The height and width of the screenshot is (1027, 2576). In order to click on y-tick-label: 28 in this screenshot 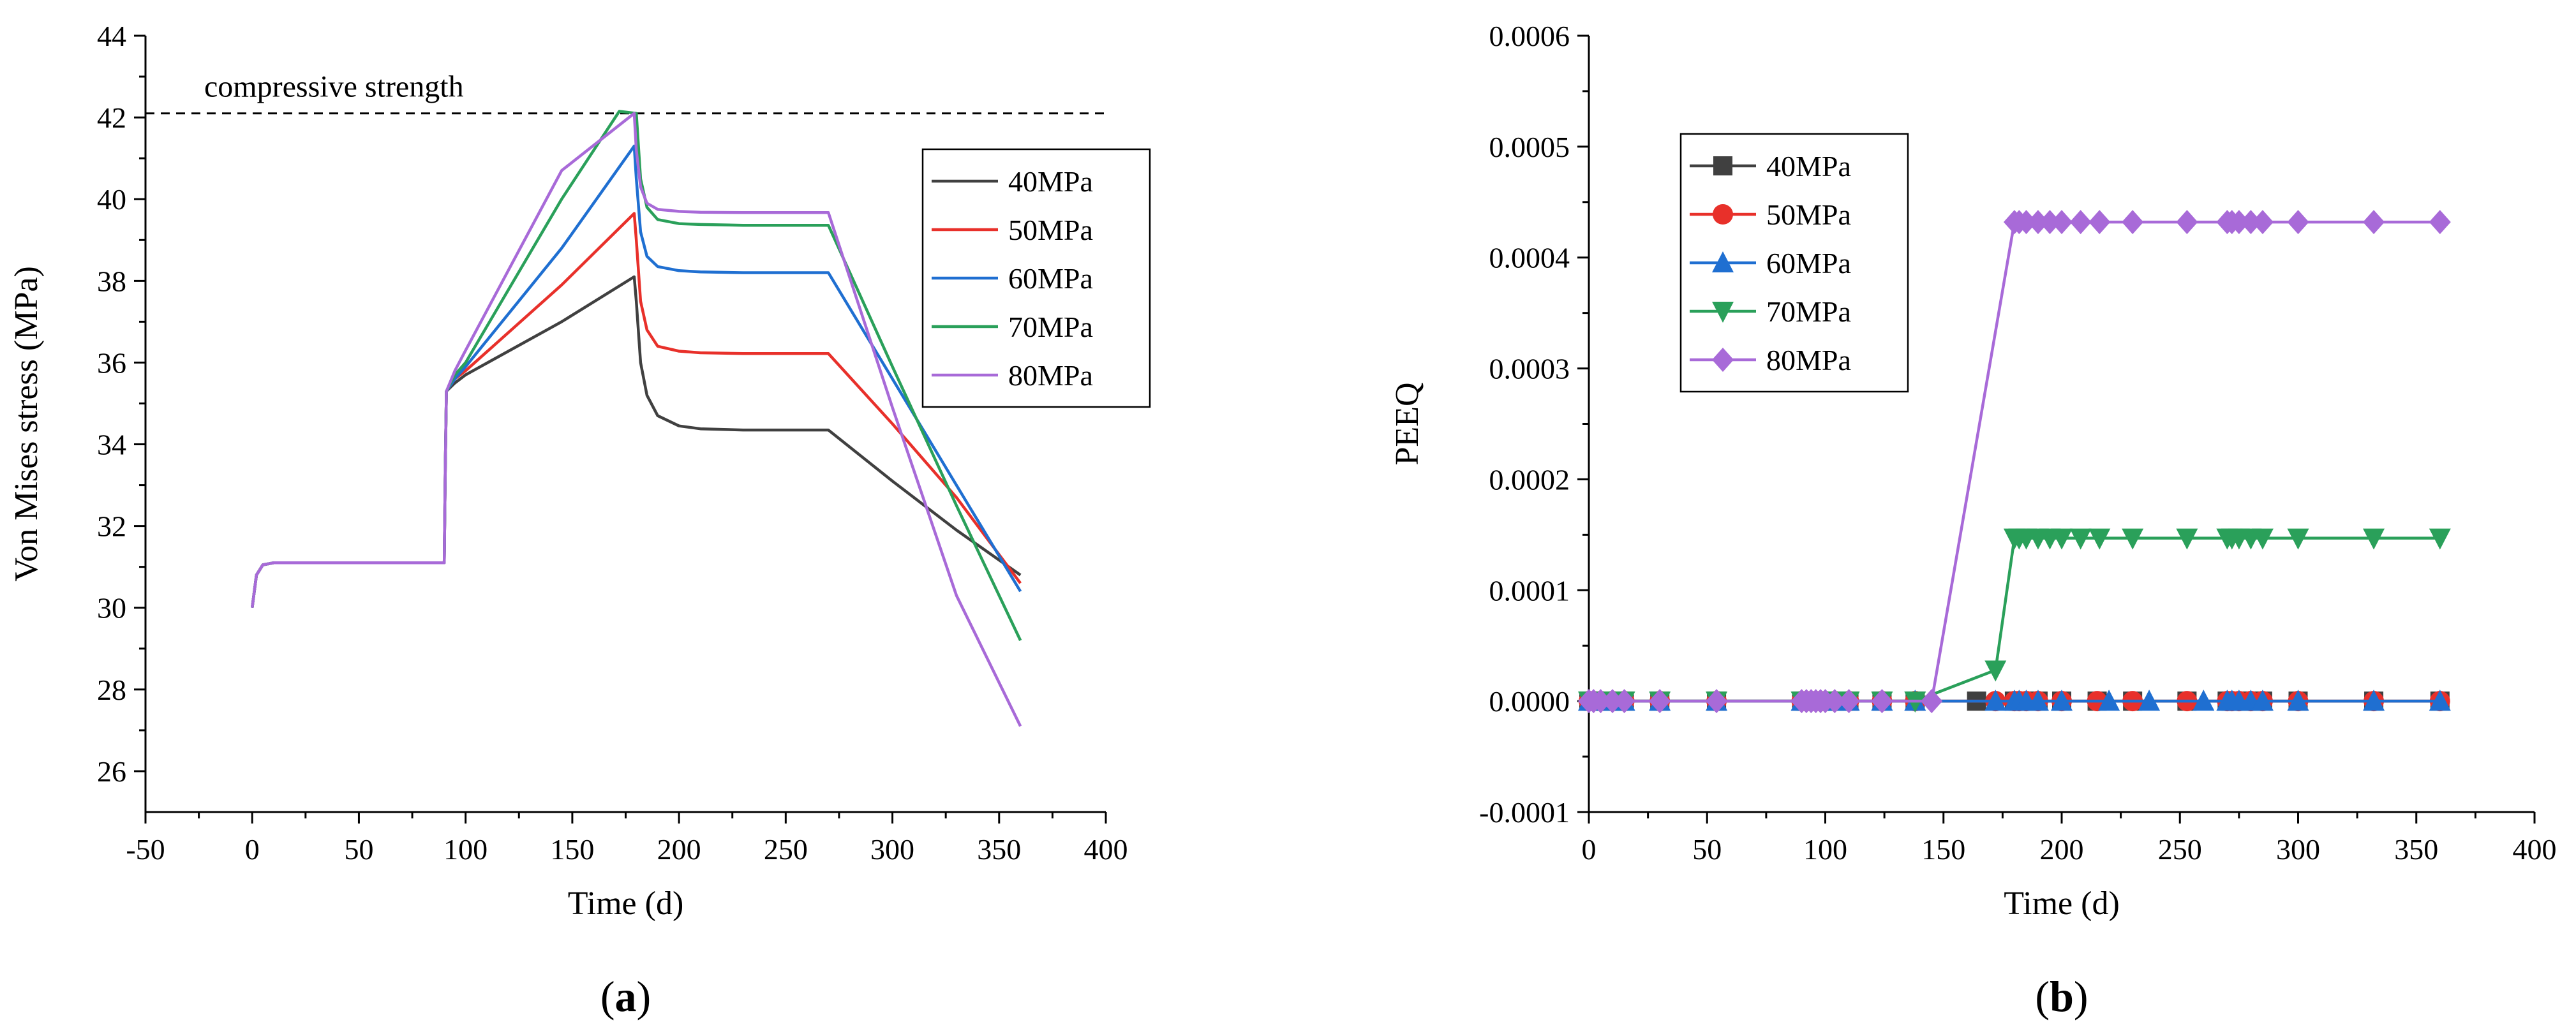, I will do `click(111, 690)`.